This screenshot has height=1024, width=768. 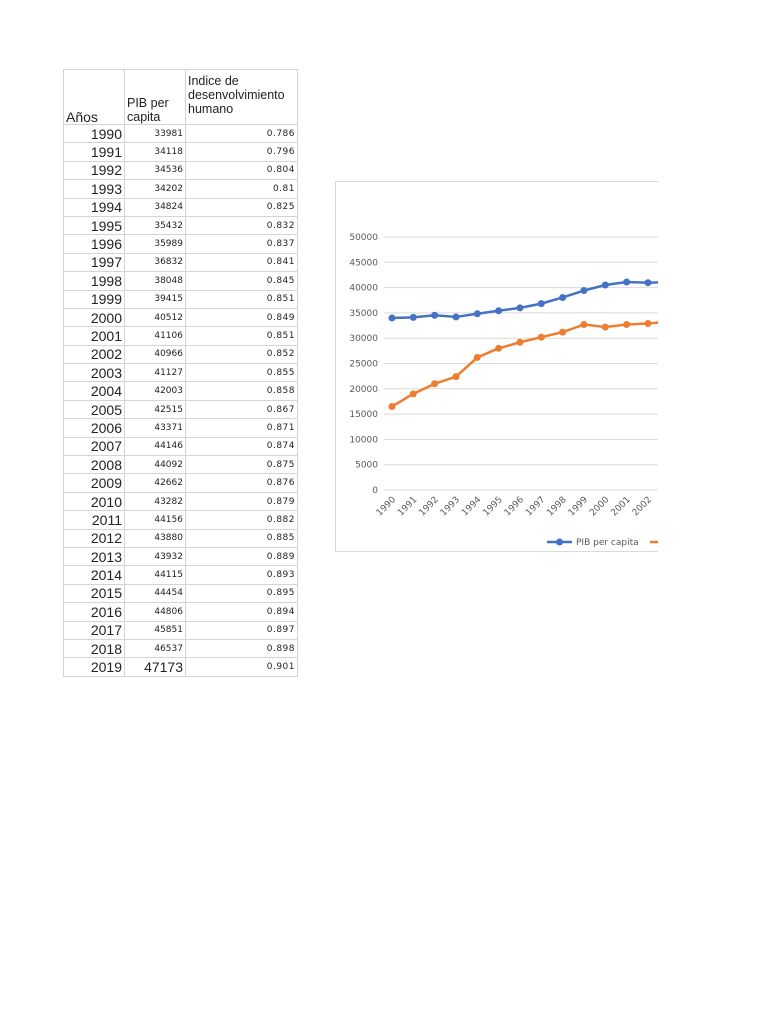 What do you see at coordinates (94, 648) in the screenshot?
I see `year-cell: 2018` at bounding box center [94, 648].